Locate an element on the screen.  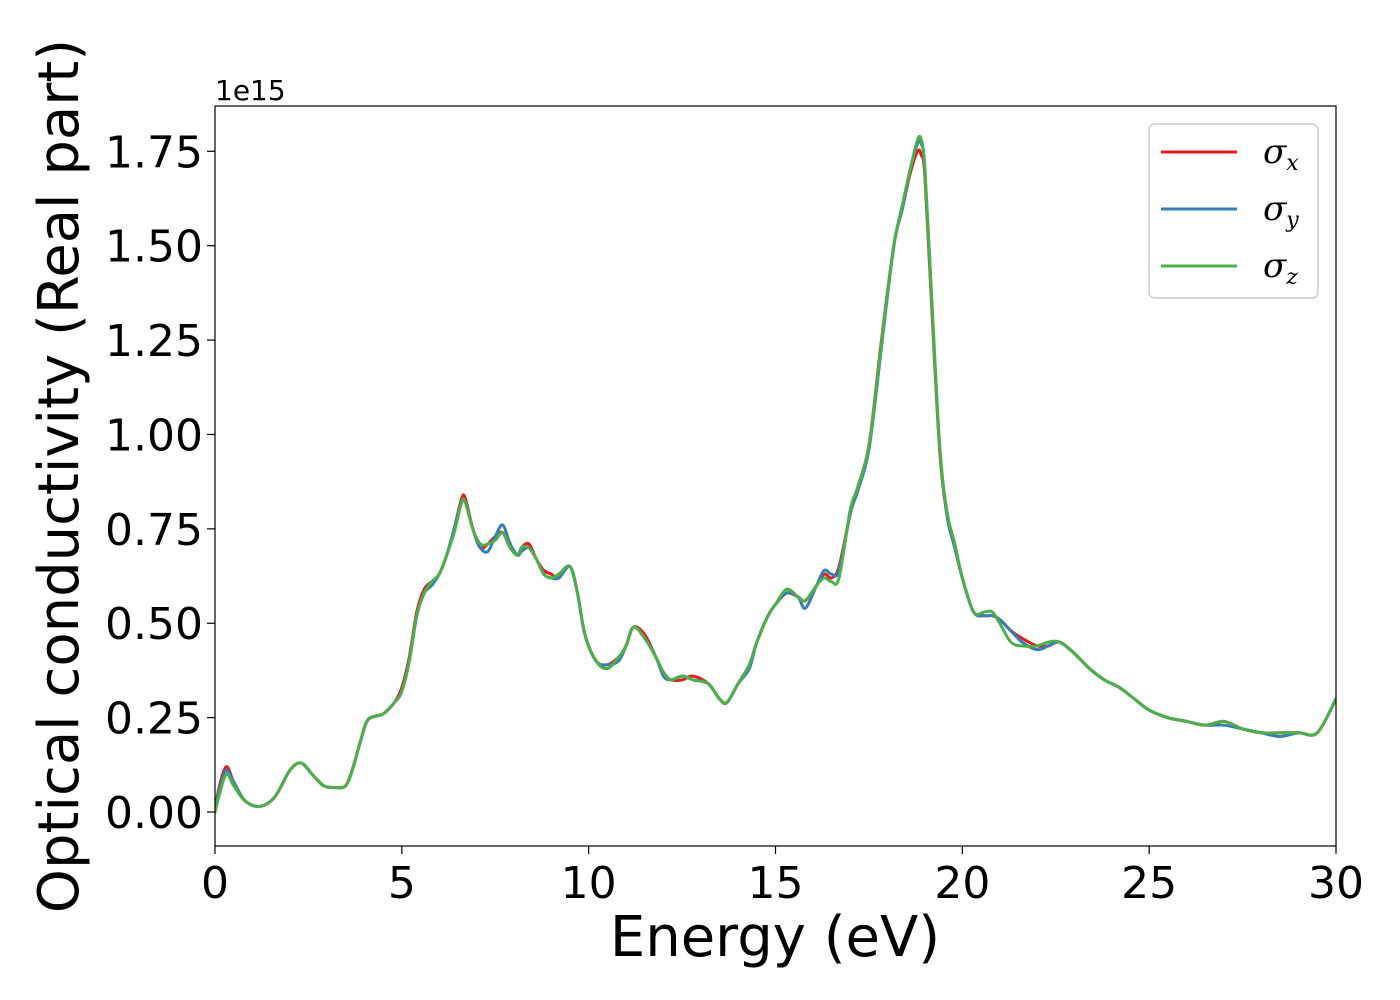
legend-box is located at coordinates (1233, 211).